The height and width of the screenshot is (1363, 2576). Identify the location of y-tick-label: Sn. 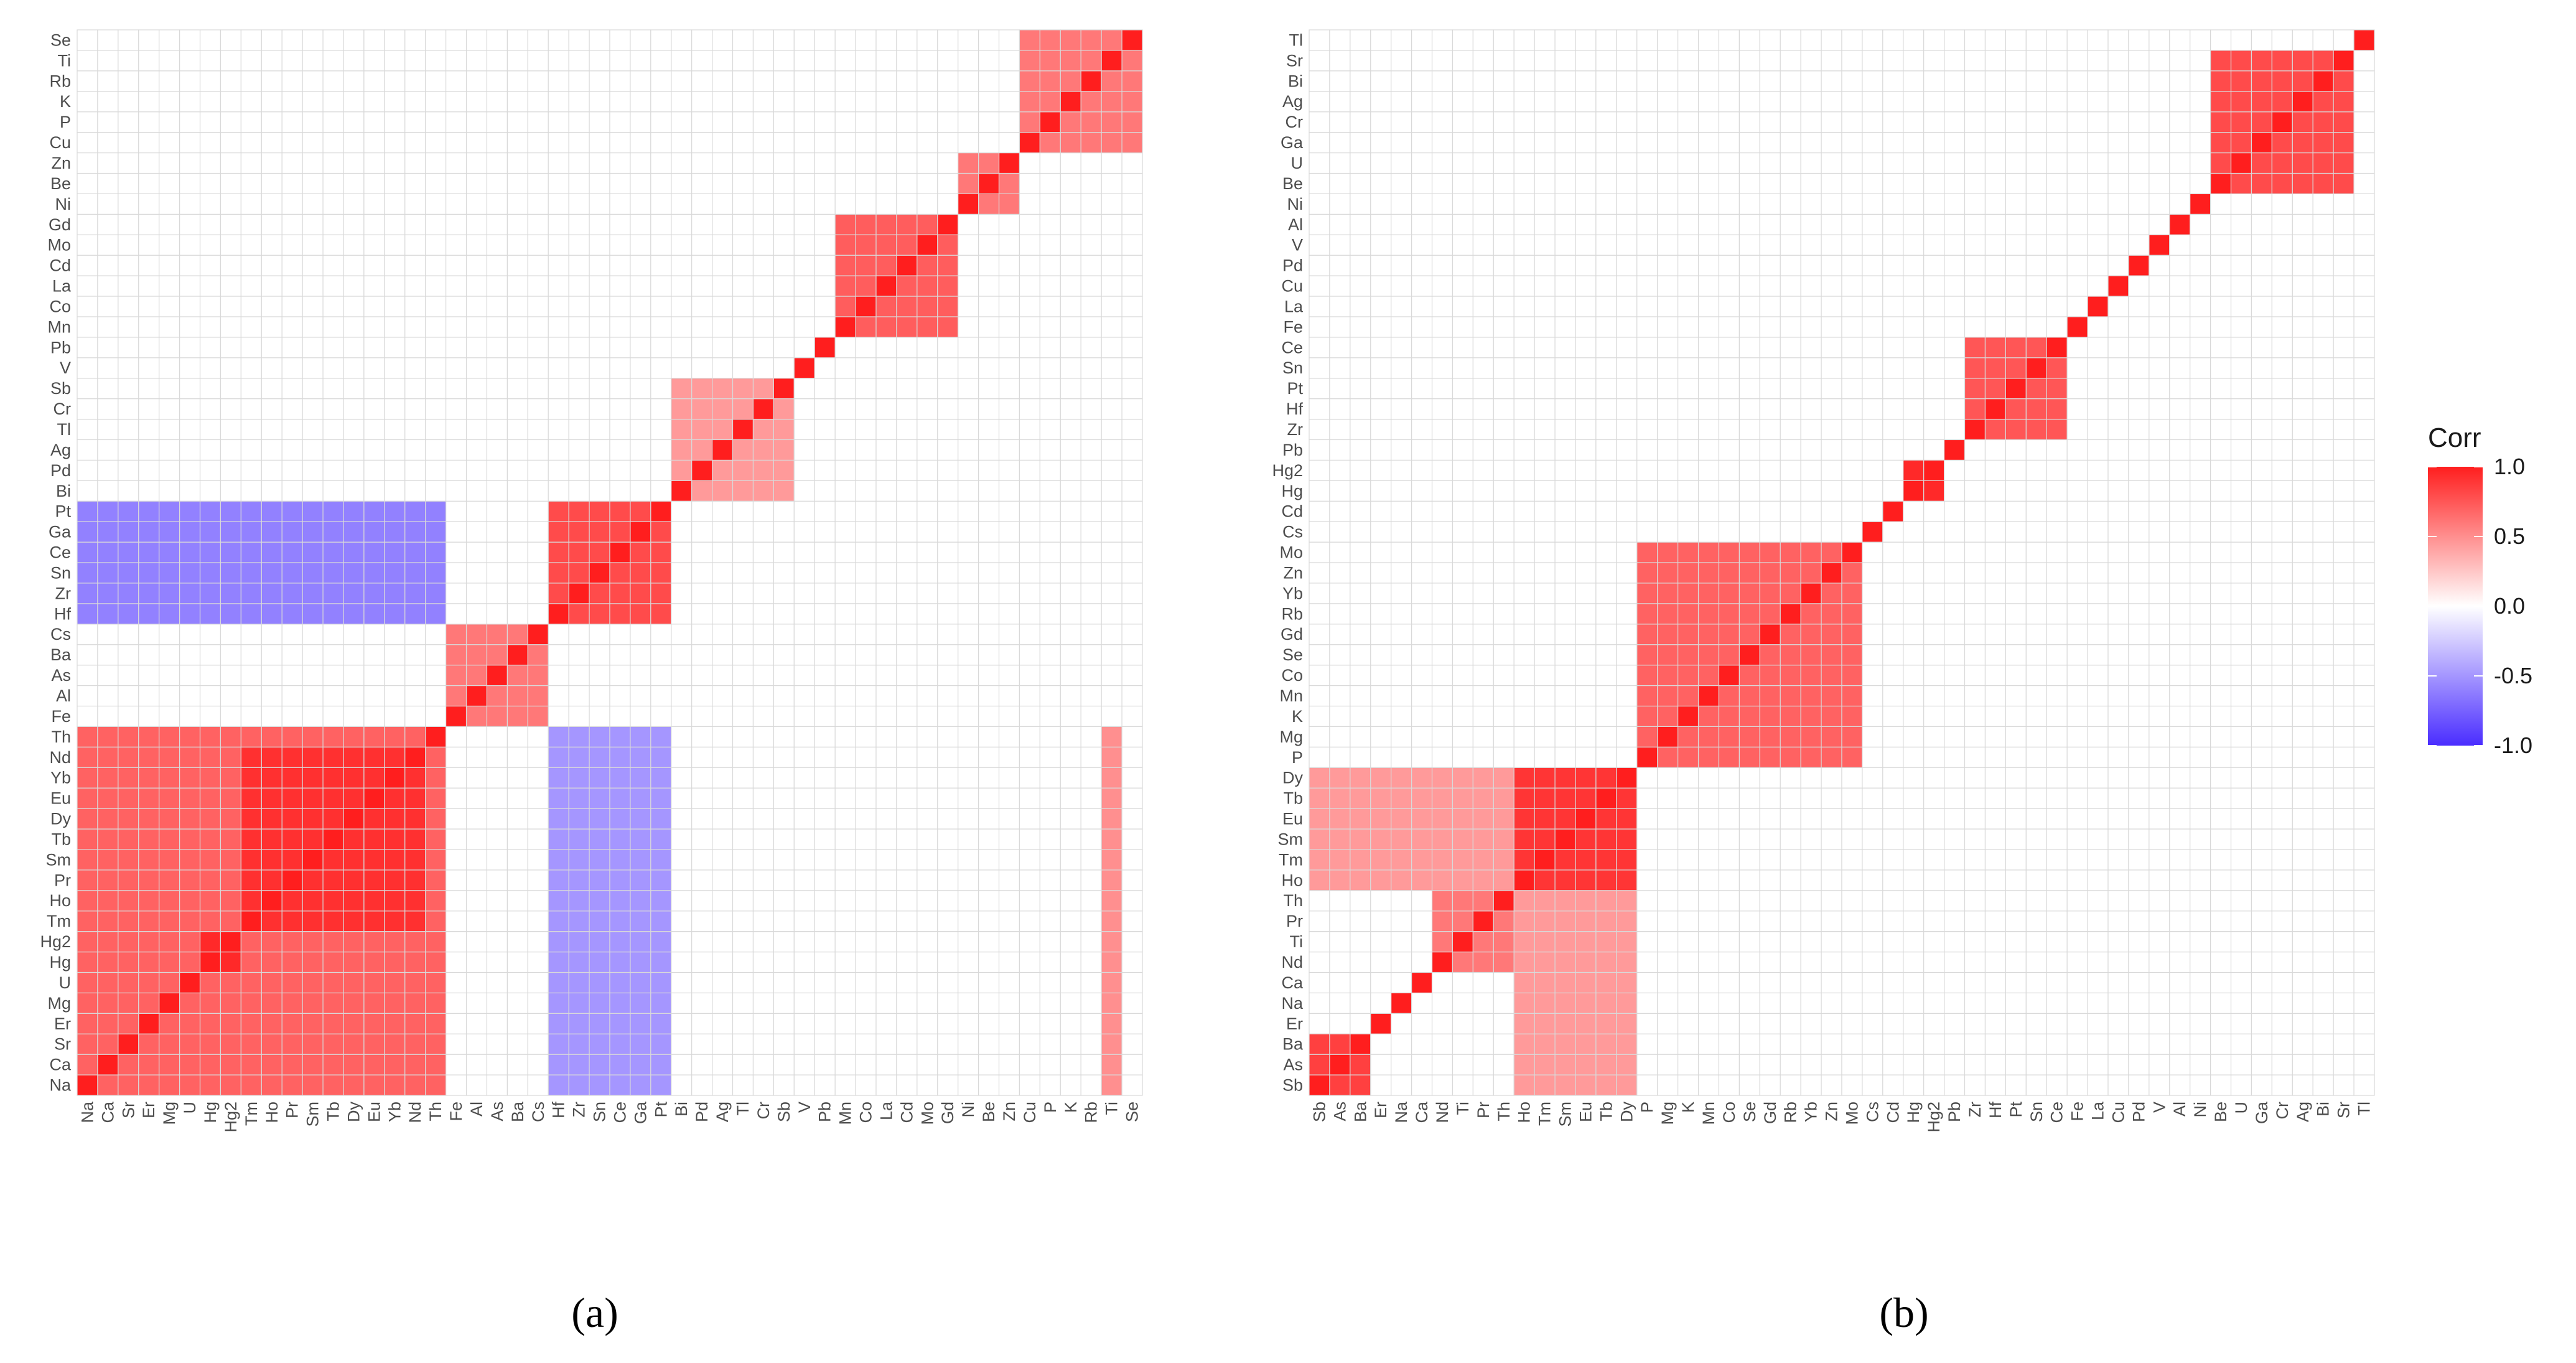
(60, 572).